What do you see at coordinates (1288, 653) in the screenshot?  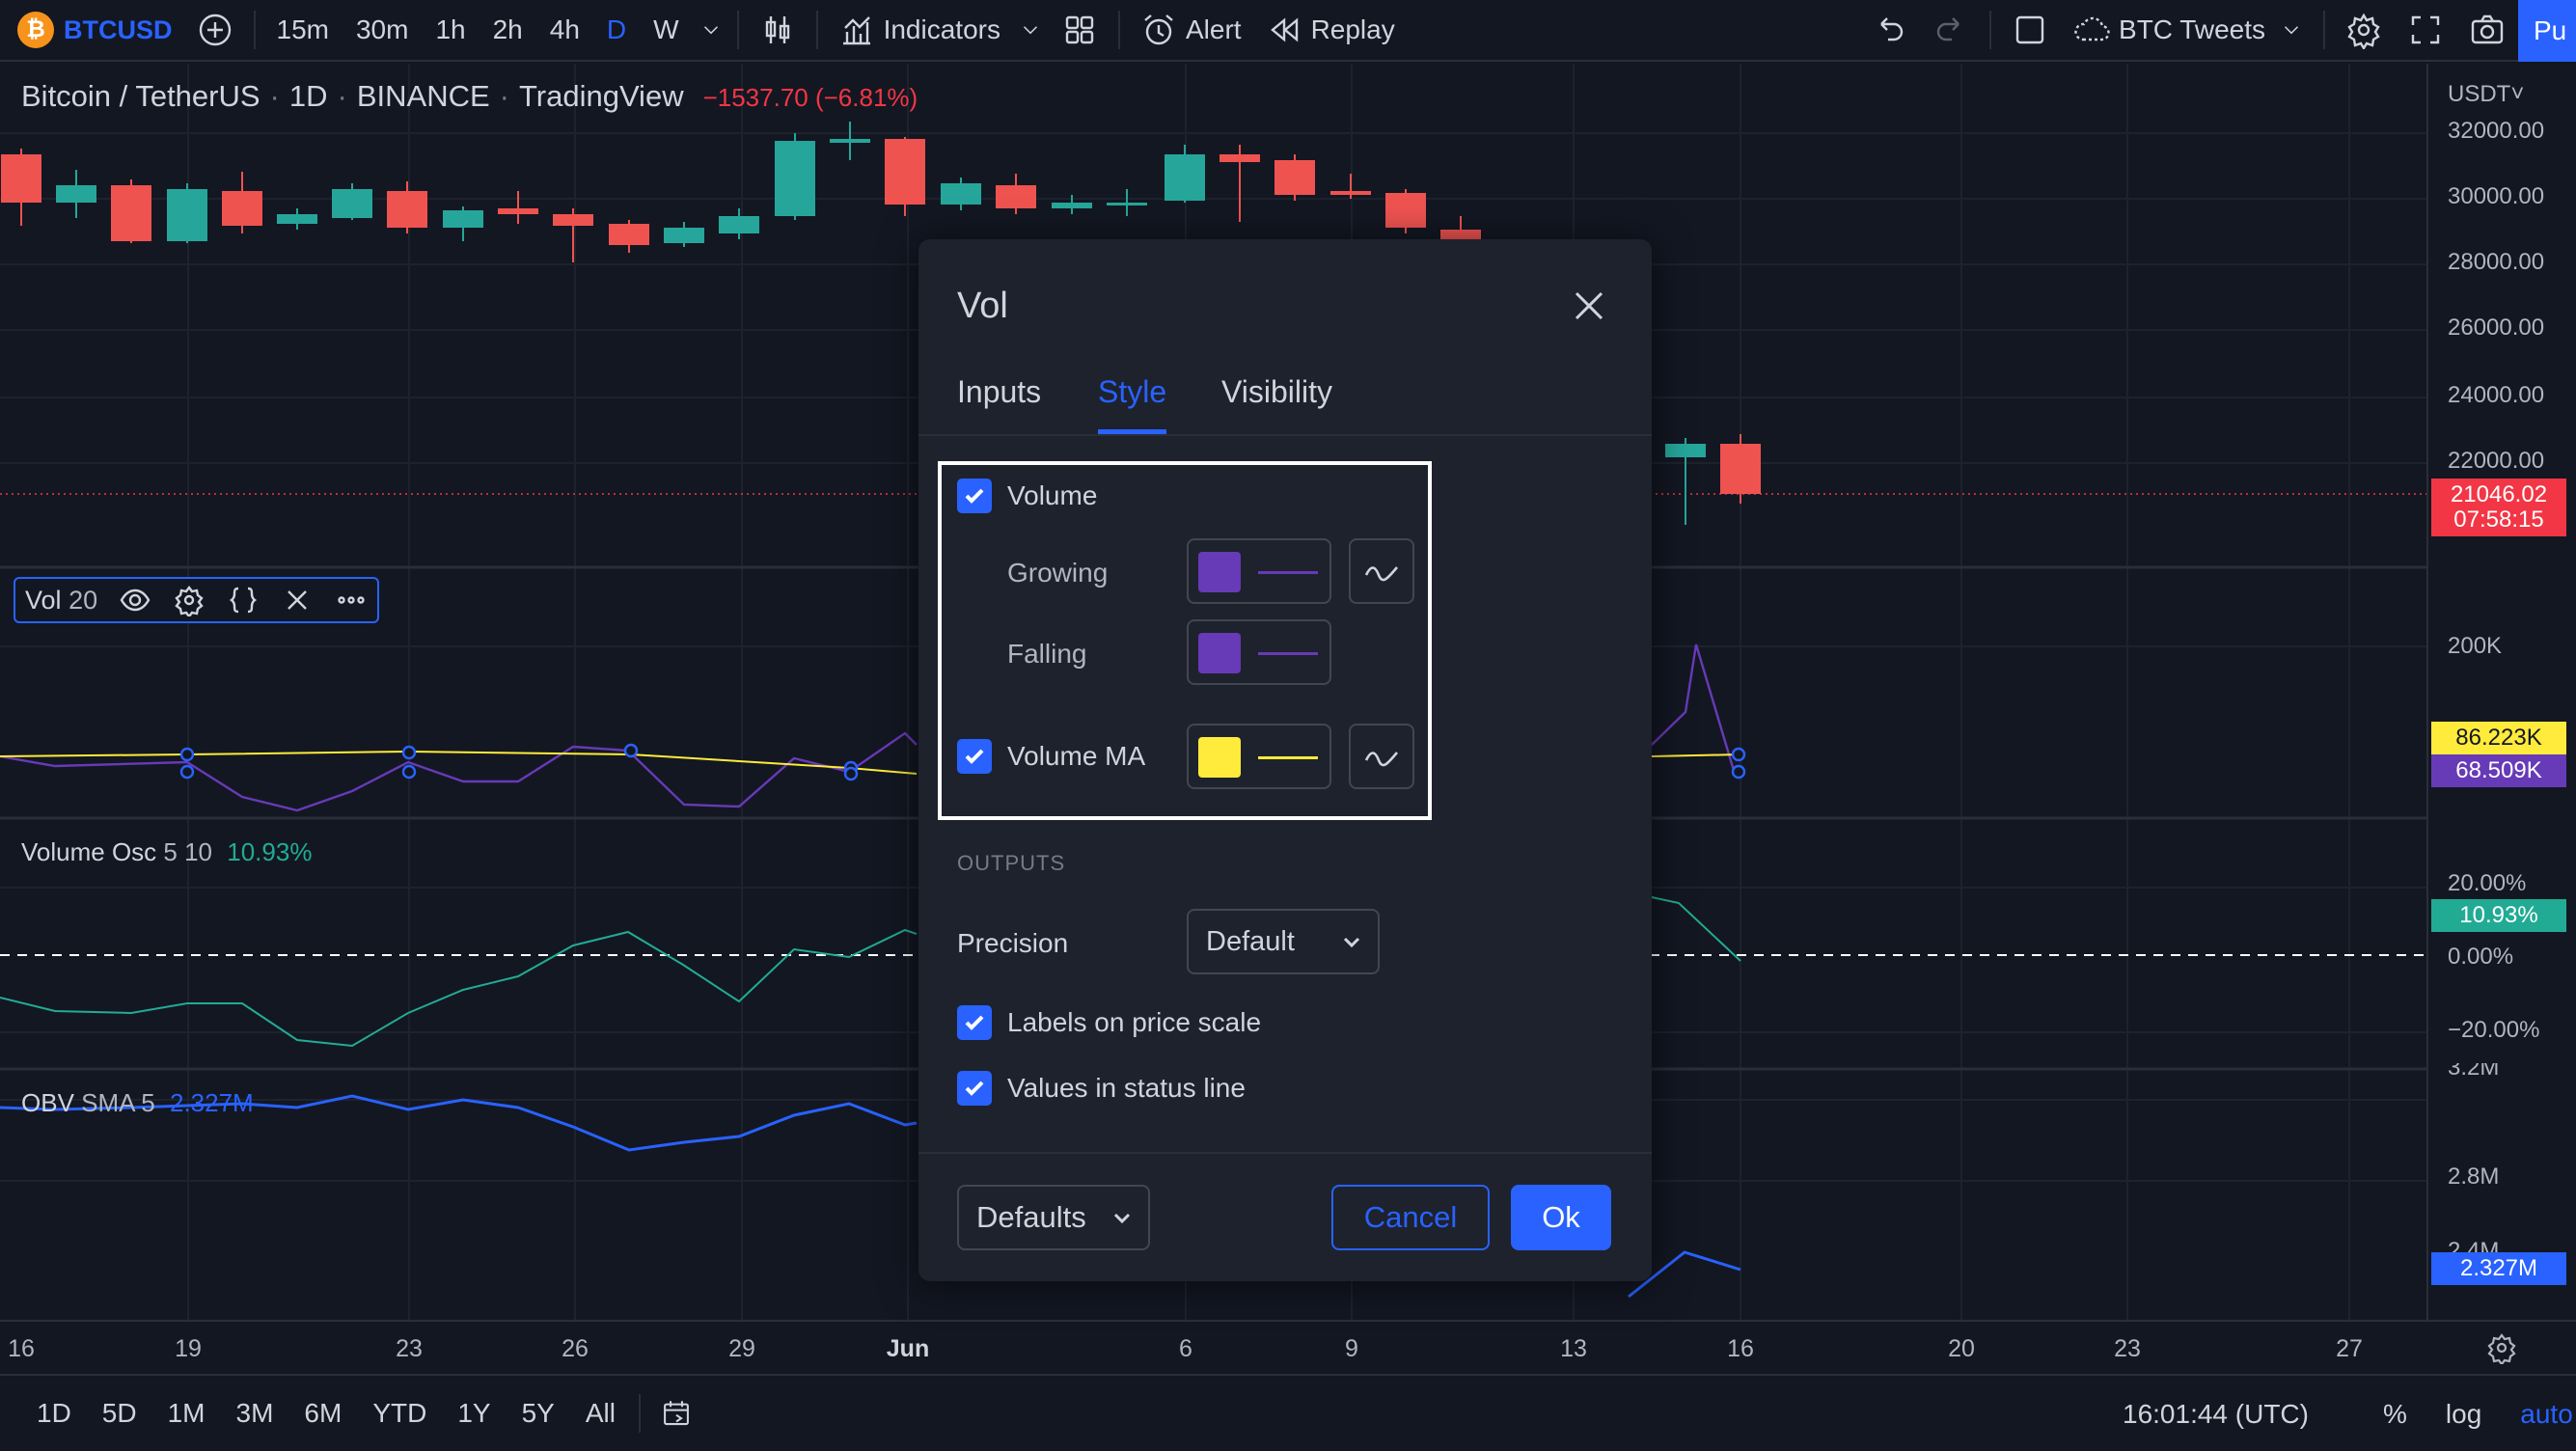 I see `falling-line-preview` at bounding box center [1288, 653].